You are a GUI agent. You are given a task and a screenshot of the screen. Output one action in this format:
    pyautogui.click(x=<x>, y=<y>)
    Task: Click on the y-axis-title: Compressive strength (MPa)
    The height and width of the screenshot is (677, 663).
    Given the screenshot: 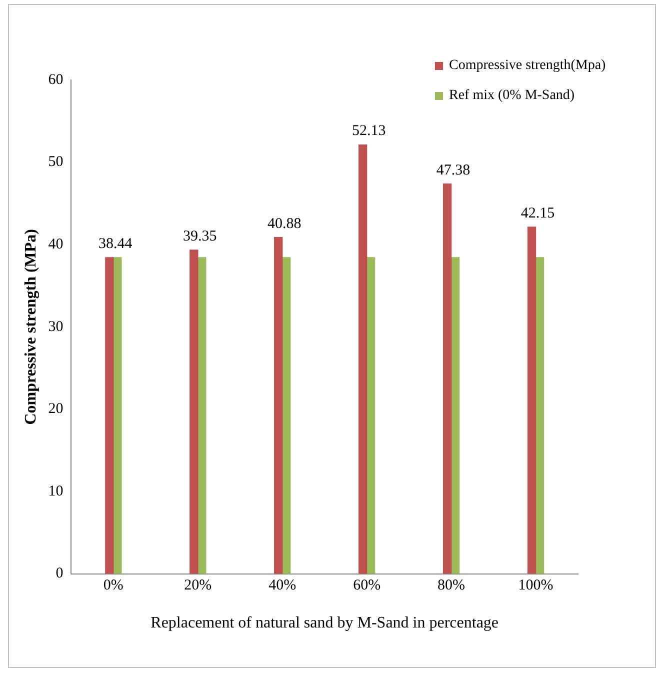 What is the action you would take?
    pyautogui.click(x=31, y=326)
    